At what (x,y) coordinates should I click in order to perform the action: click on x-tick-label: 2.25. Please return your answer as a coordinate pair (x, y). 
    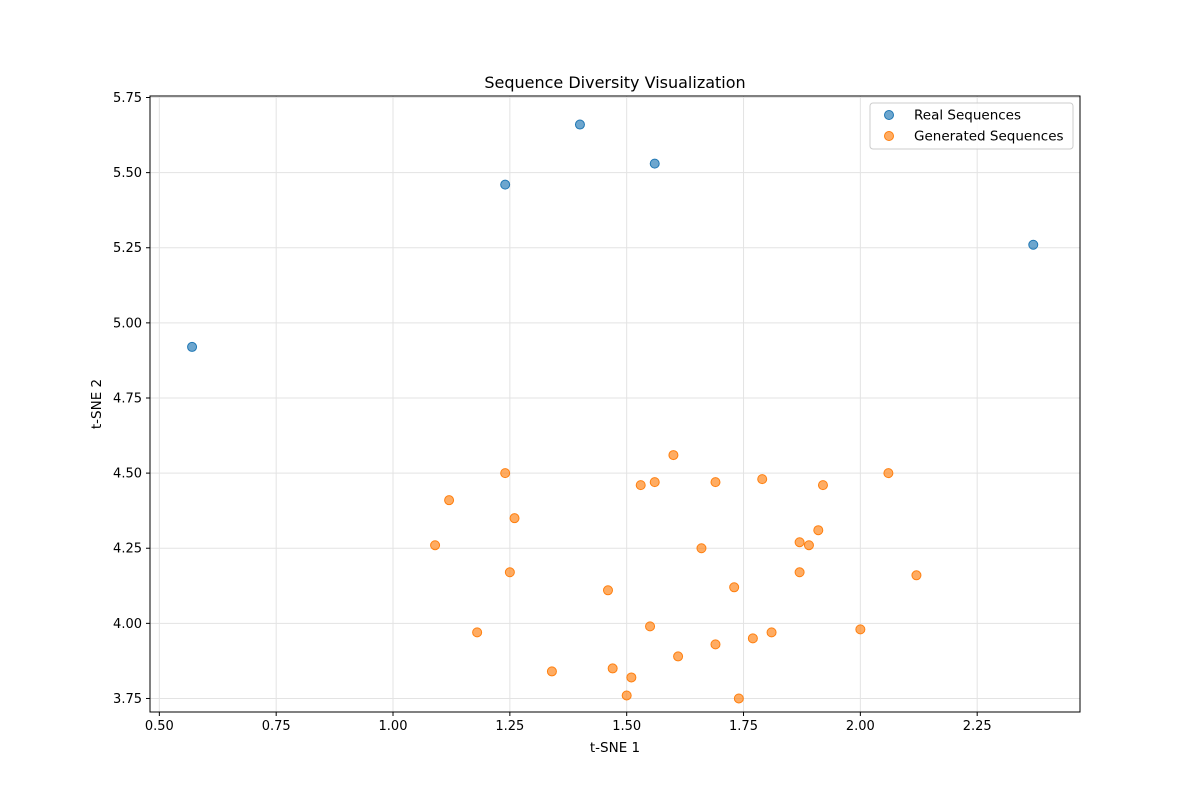
    Looking at the image, I should click on (977, 726).